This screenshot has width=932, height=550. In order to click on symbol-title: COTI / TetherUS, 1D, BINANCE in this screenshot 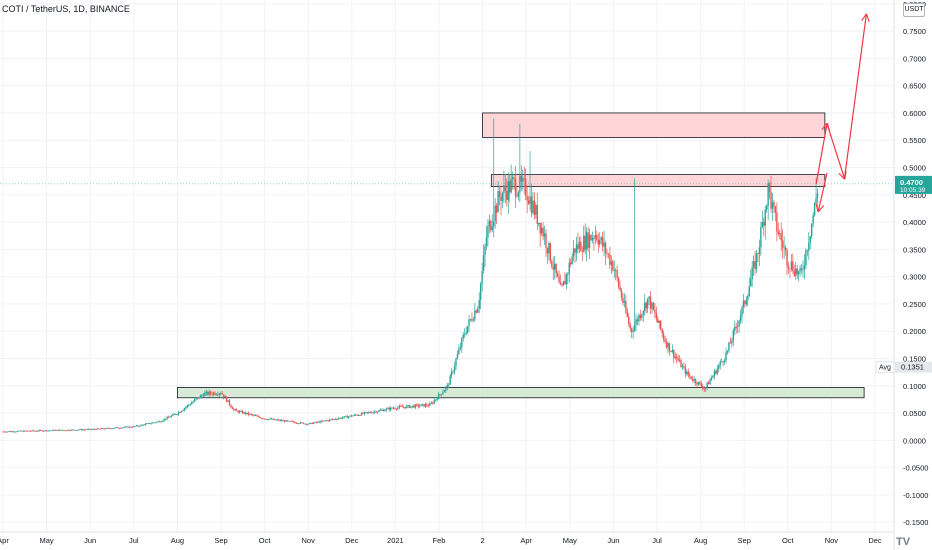, I will do `click(66, 9)`.